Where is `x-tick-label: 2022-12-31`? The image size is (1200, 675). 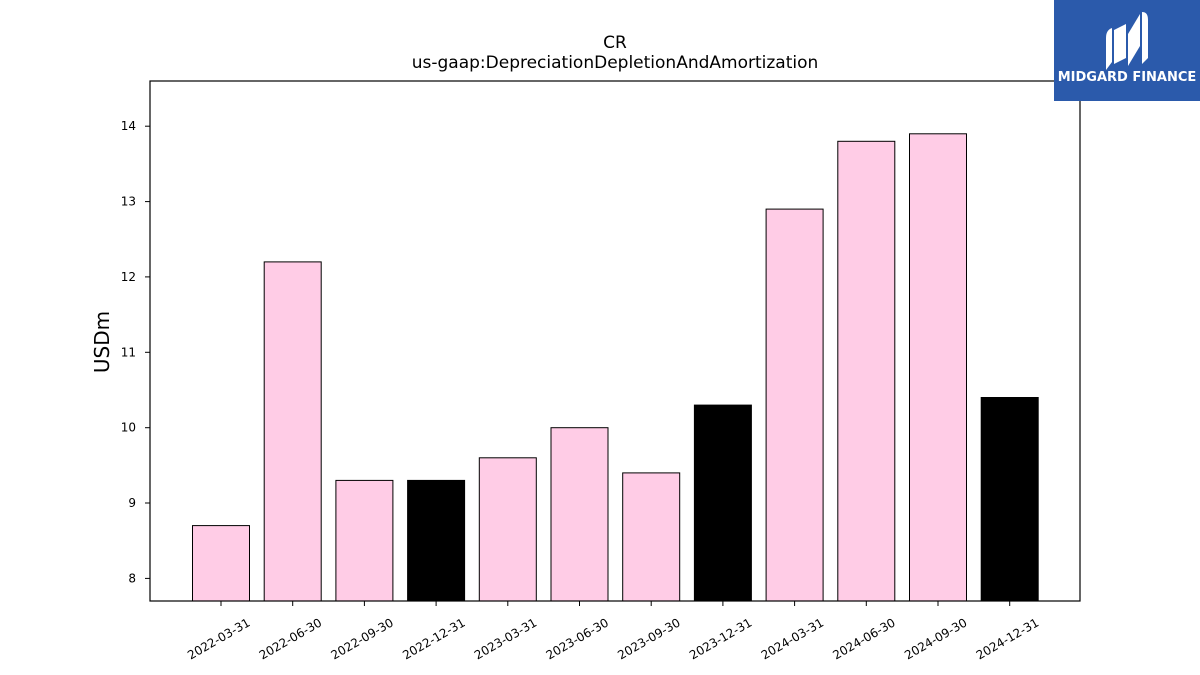
x-tick-label: 2022-12-31 is located at coordinates (433, 638).